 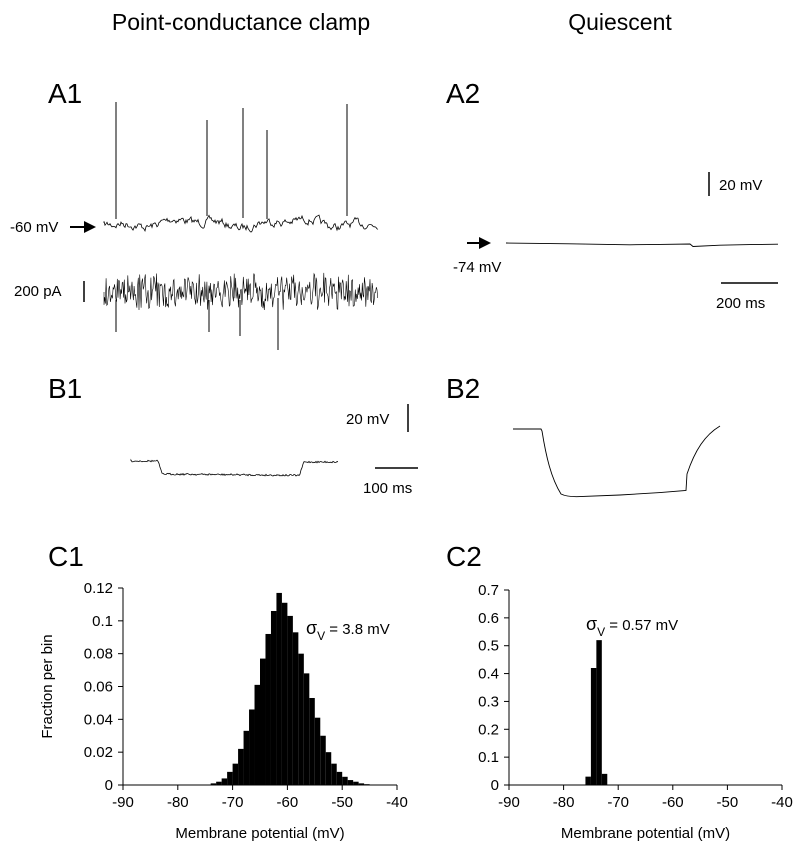 What do you see at coordinates (241, 22) in the screenshot?
I see `column-title-left: Point-conductance clamp` at bounding box center [241, 22].